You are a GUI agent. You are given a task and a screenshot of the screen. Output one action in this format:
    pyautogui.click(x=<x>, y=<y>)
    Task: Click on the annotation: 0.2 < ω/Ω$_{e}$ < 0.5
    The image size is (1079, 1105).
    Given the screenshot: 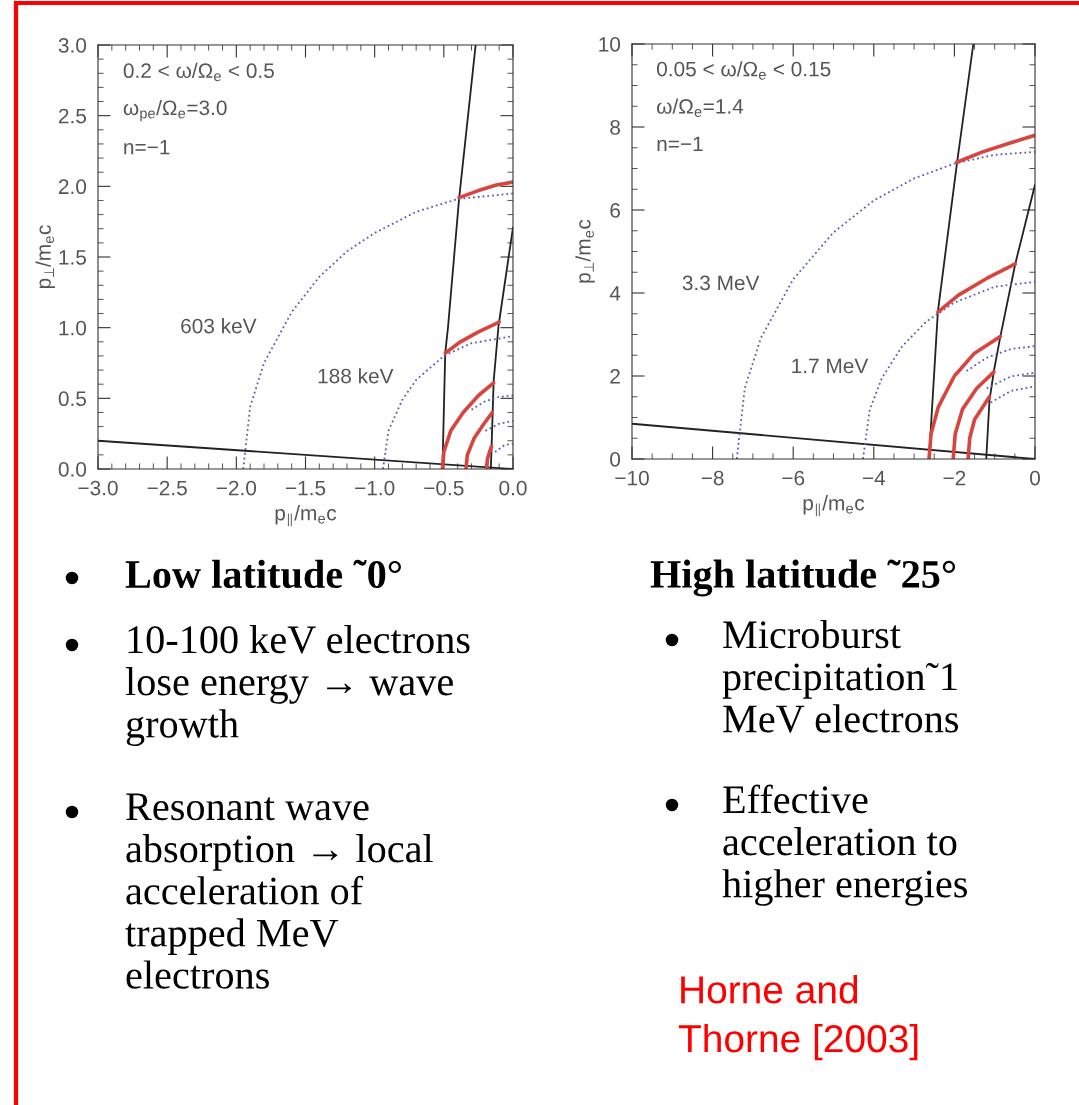 What is the action you would take?
    pyautogui.click(x=198, y=72)
    